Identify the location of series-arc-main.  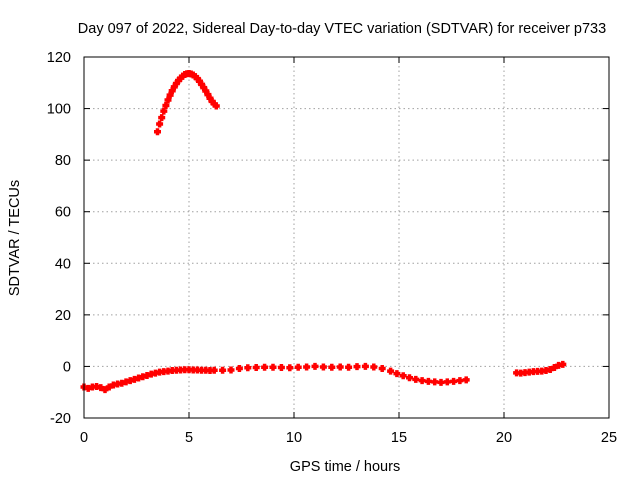
(275, 378).